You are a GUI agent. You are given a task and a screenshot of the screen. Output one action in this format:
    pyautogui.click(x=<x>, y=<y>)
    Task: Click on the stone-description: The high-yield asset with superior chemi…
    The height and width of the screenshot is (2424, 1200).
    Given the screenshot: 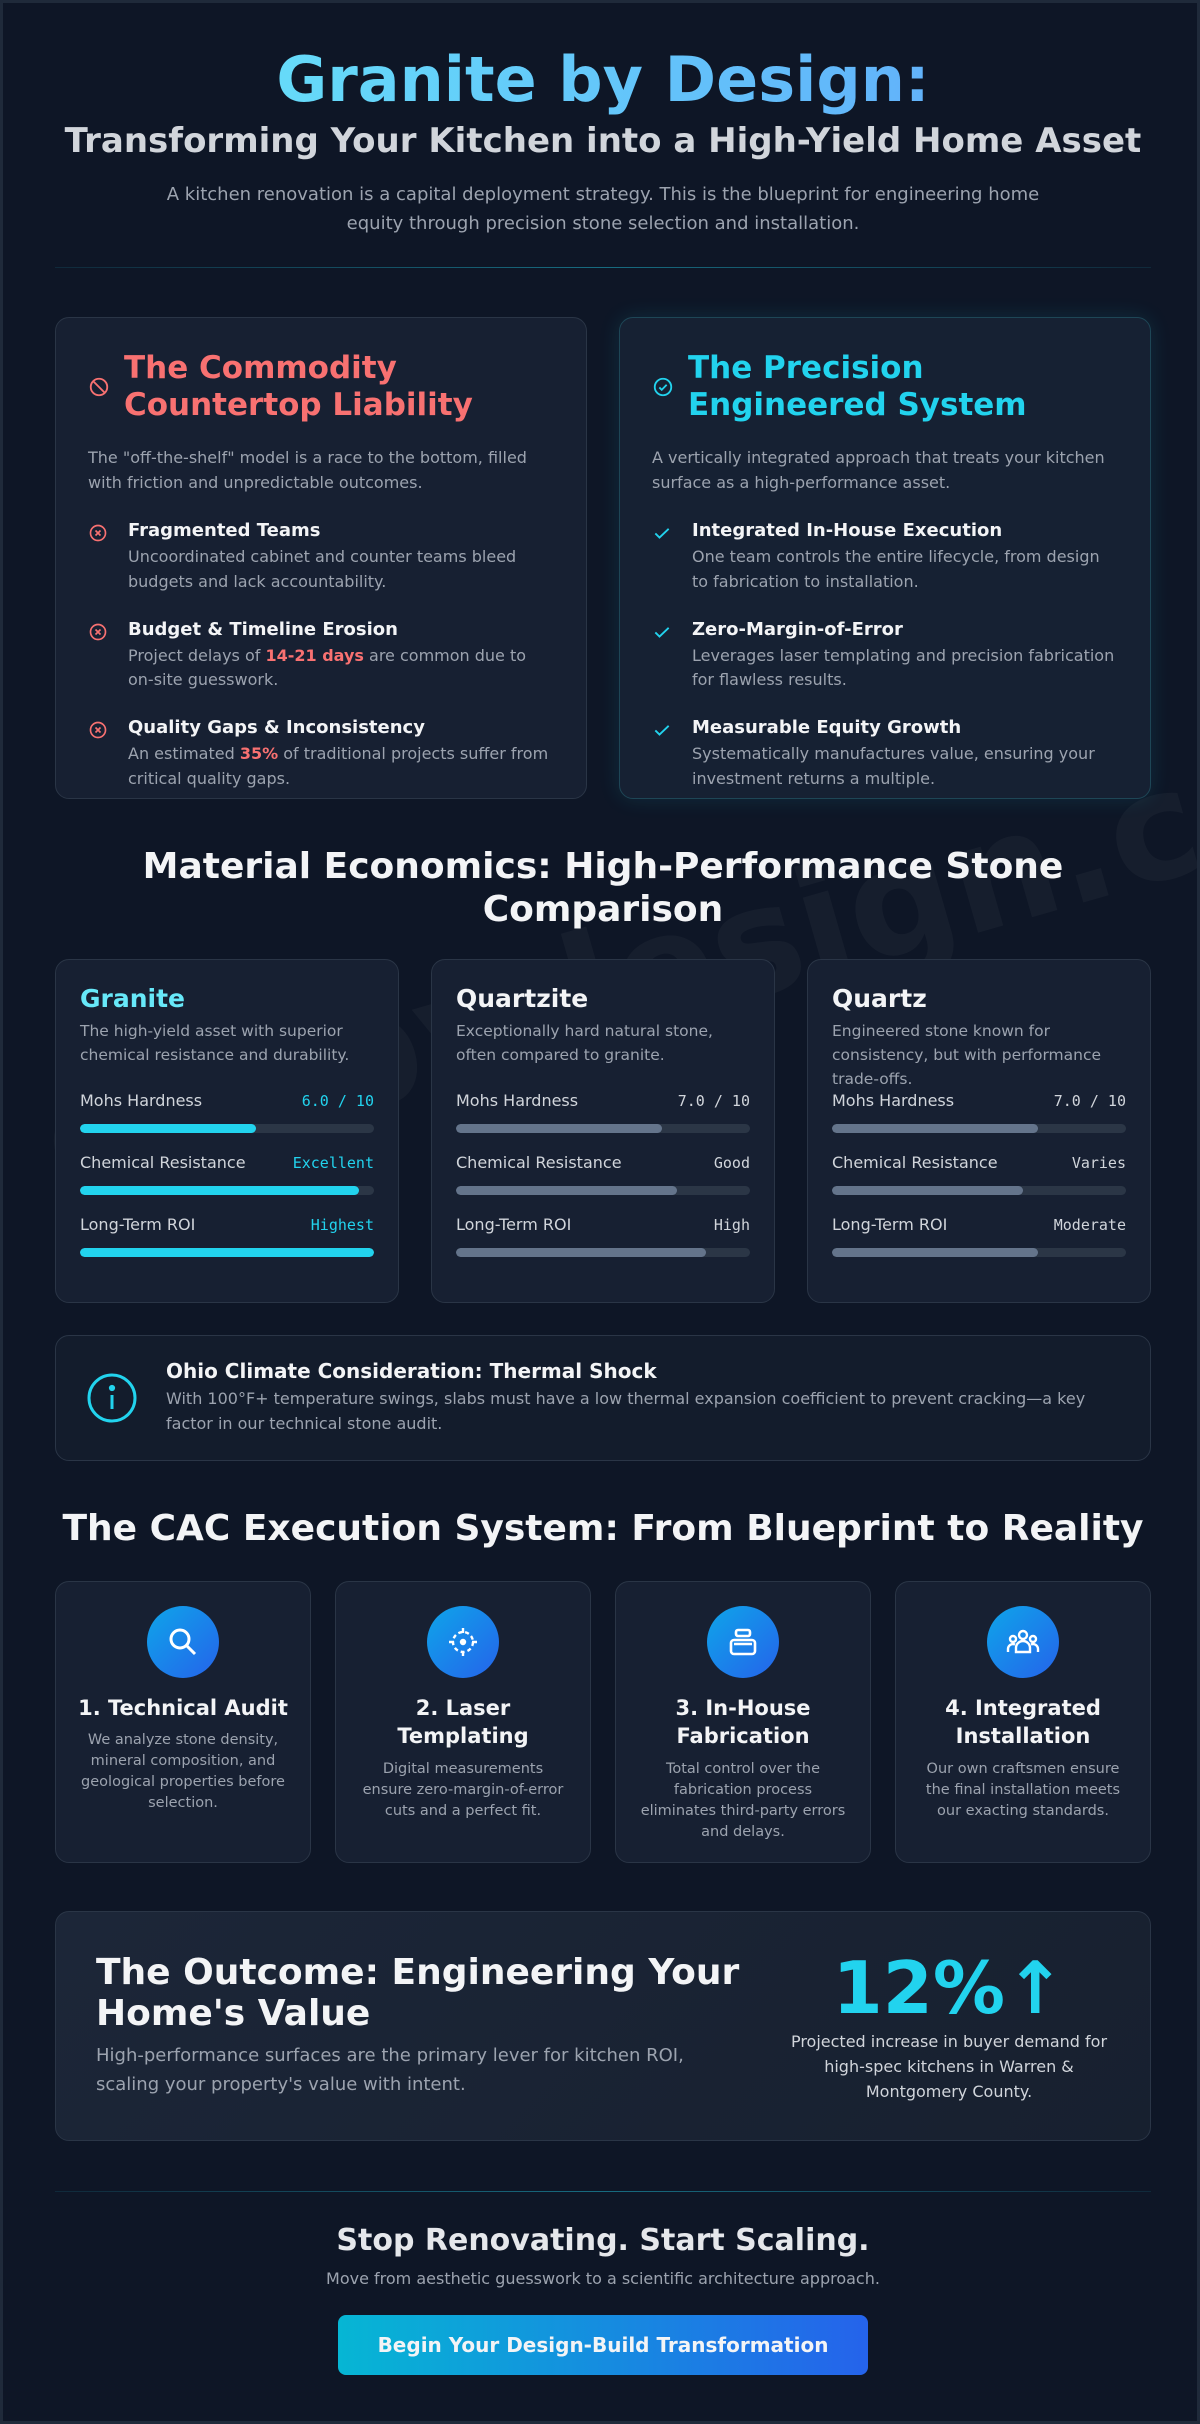 What is the action you would take?
    pyautogui.click(x=215, y=1043)
    